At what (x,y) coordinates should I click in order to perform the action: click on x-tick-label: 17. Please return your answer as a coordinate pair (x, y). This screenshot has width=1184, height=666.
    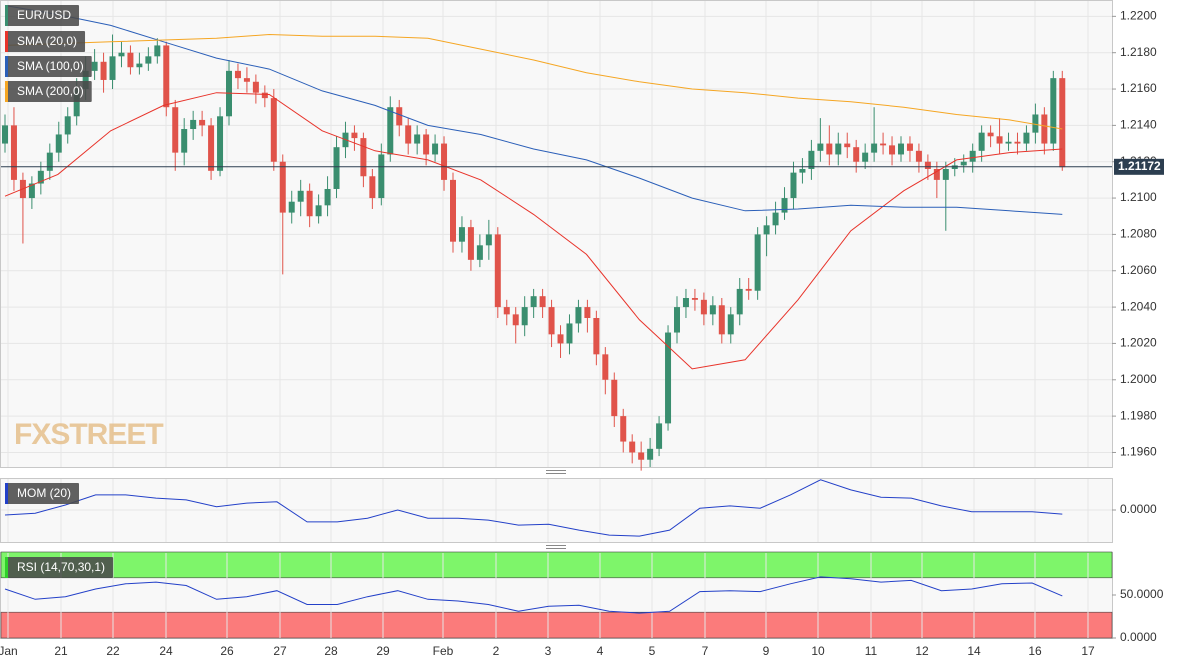
    Looking at the image, I should click on (1088, 651).